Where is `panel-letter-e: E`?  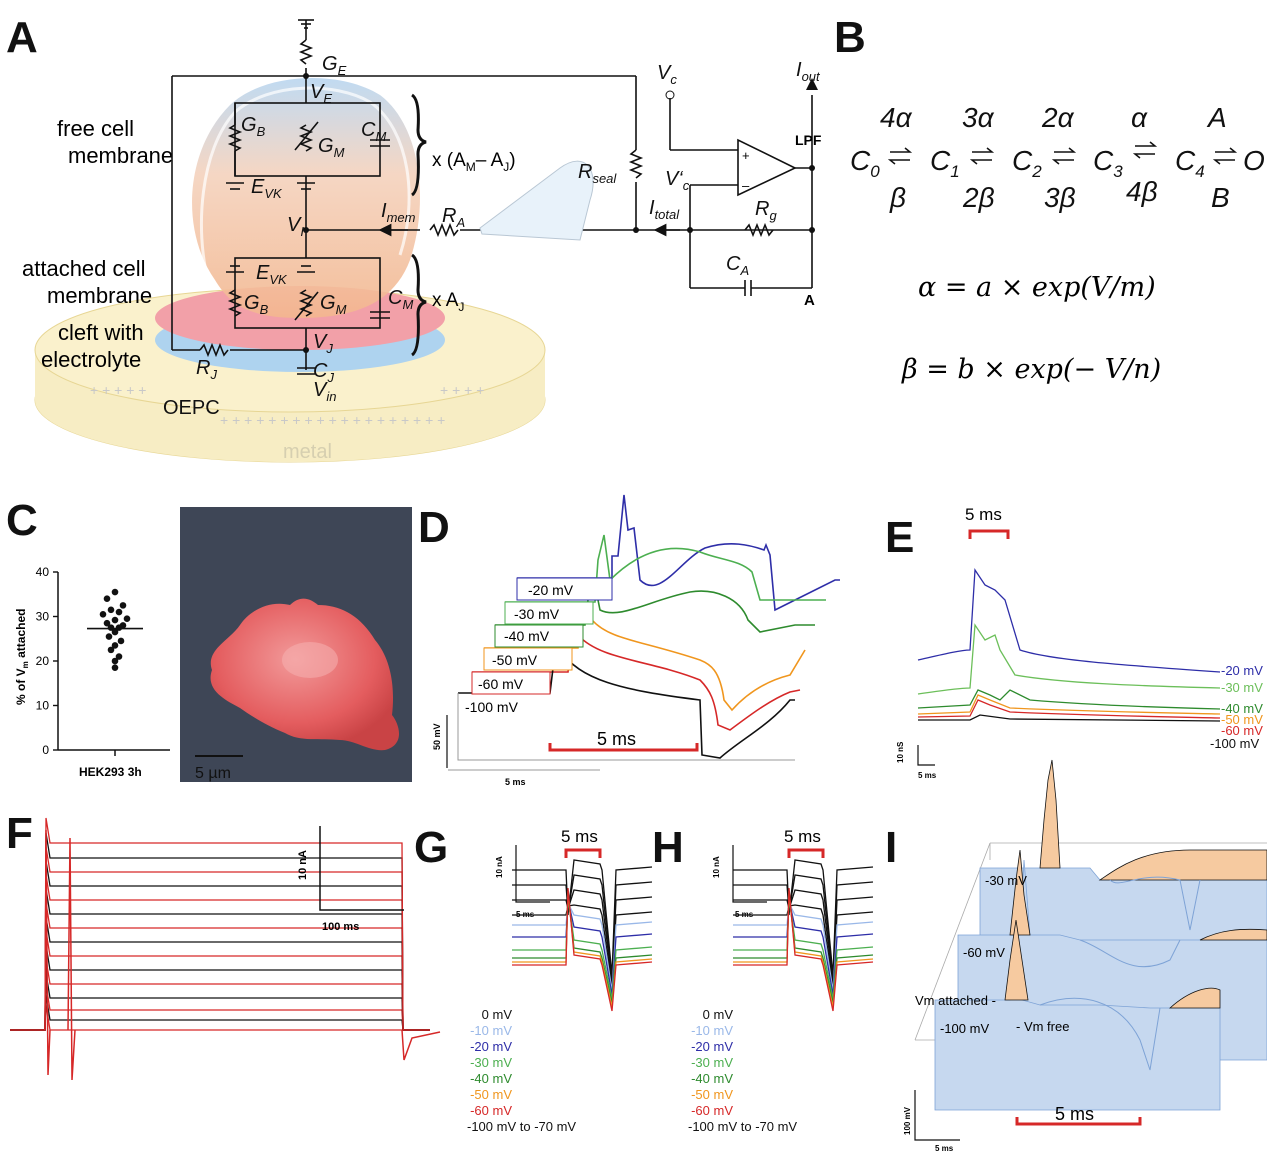
panel-letter-e: E is located at coordinates (900, 537).